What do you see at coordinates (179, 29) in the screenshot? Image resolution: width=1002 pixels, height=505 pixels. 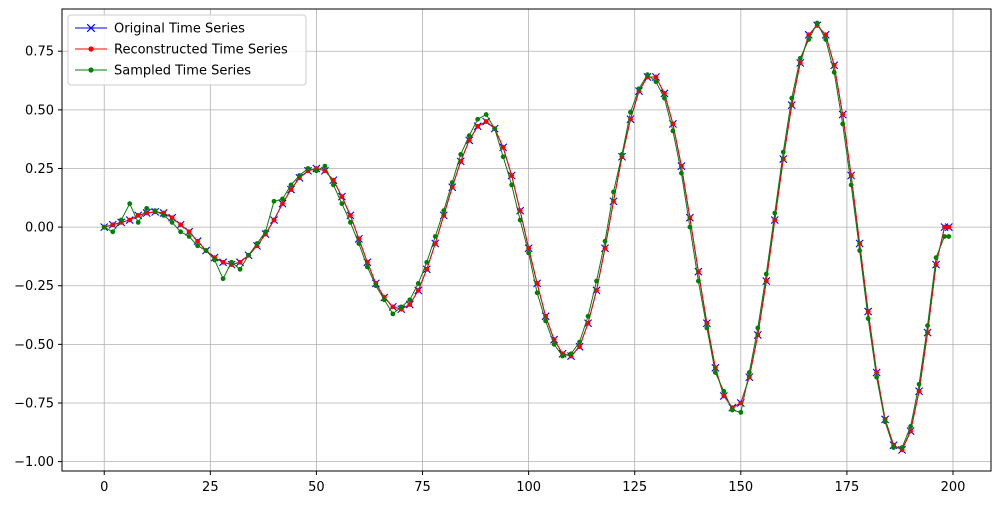 I see `legend-label: Original Time Series` at bounding box center [179, 29].